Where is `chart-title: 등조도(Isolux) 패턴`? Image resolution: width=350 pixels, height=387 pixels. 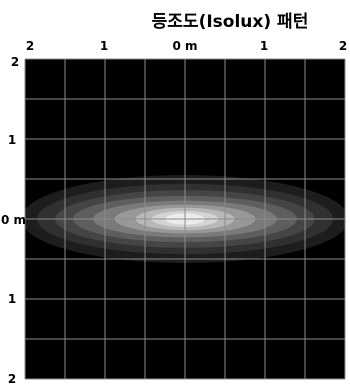 chart-title: 등조도(Isolux) 패턴 is located at coordinates (230, 22).